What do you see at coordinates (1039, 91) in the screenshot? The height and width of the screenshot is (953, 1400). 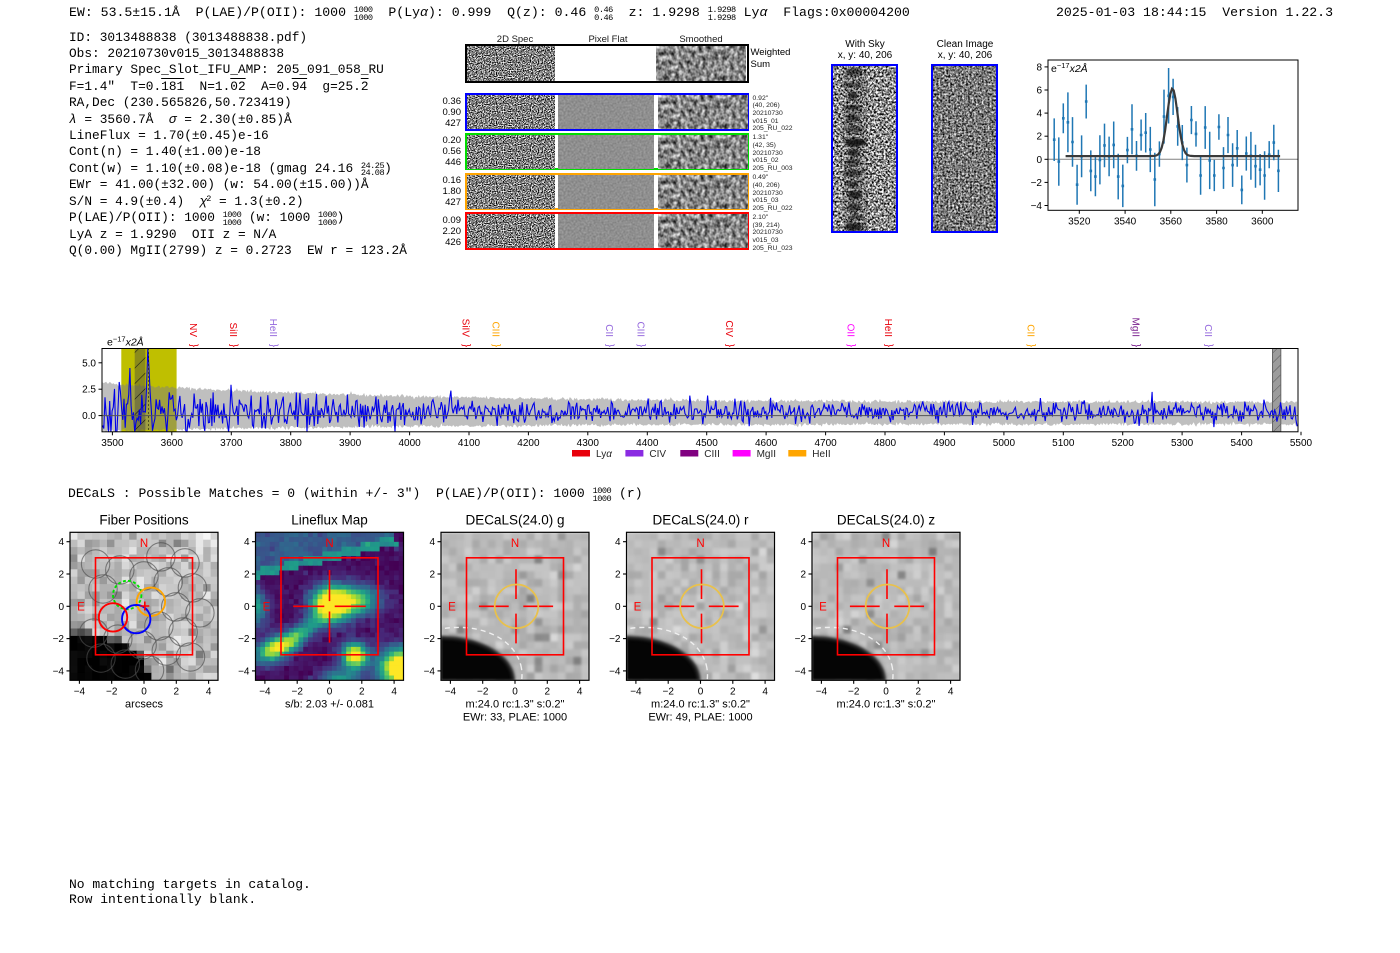 I see `svg-text: 6` at bounding box center [1039, 91].